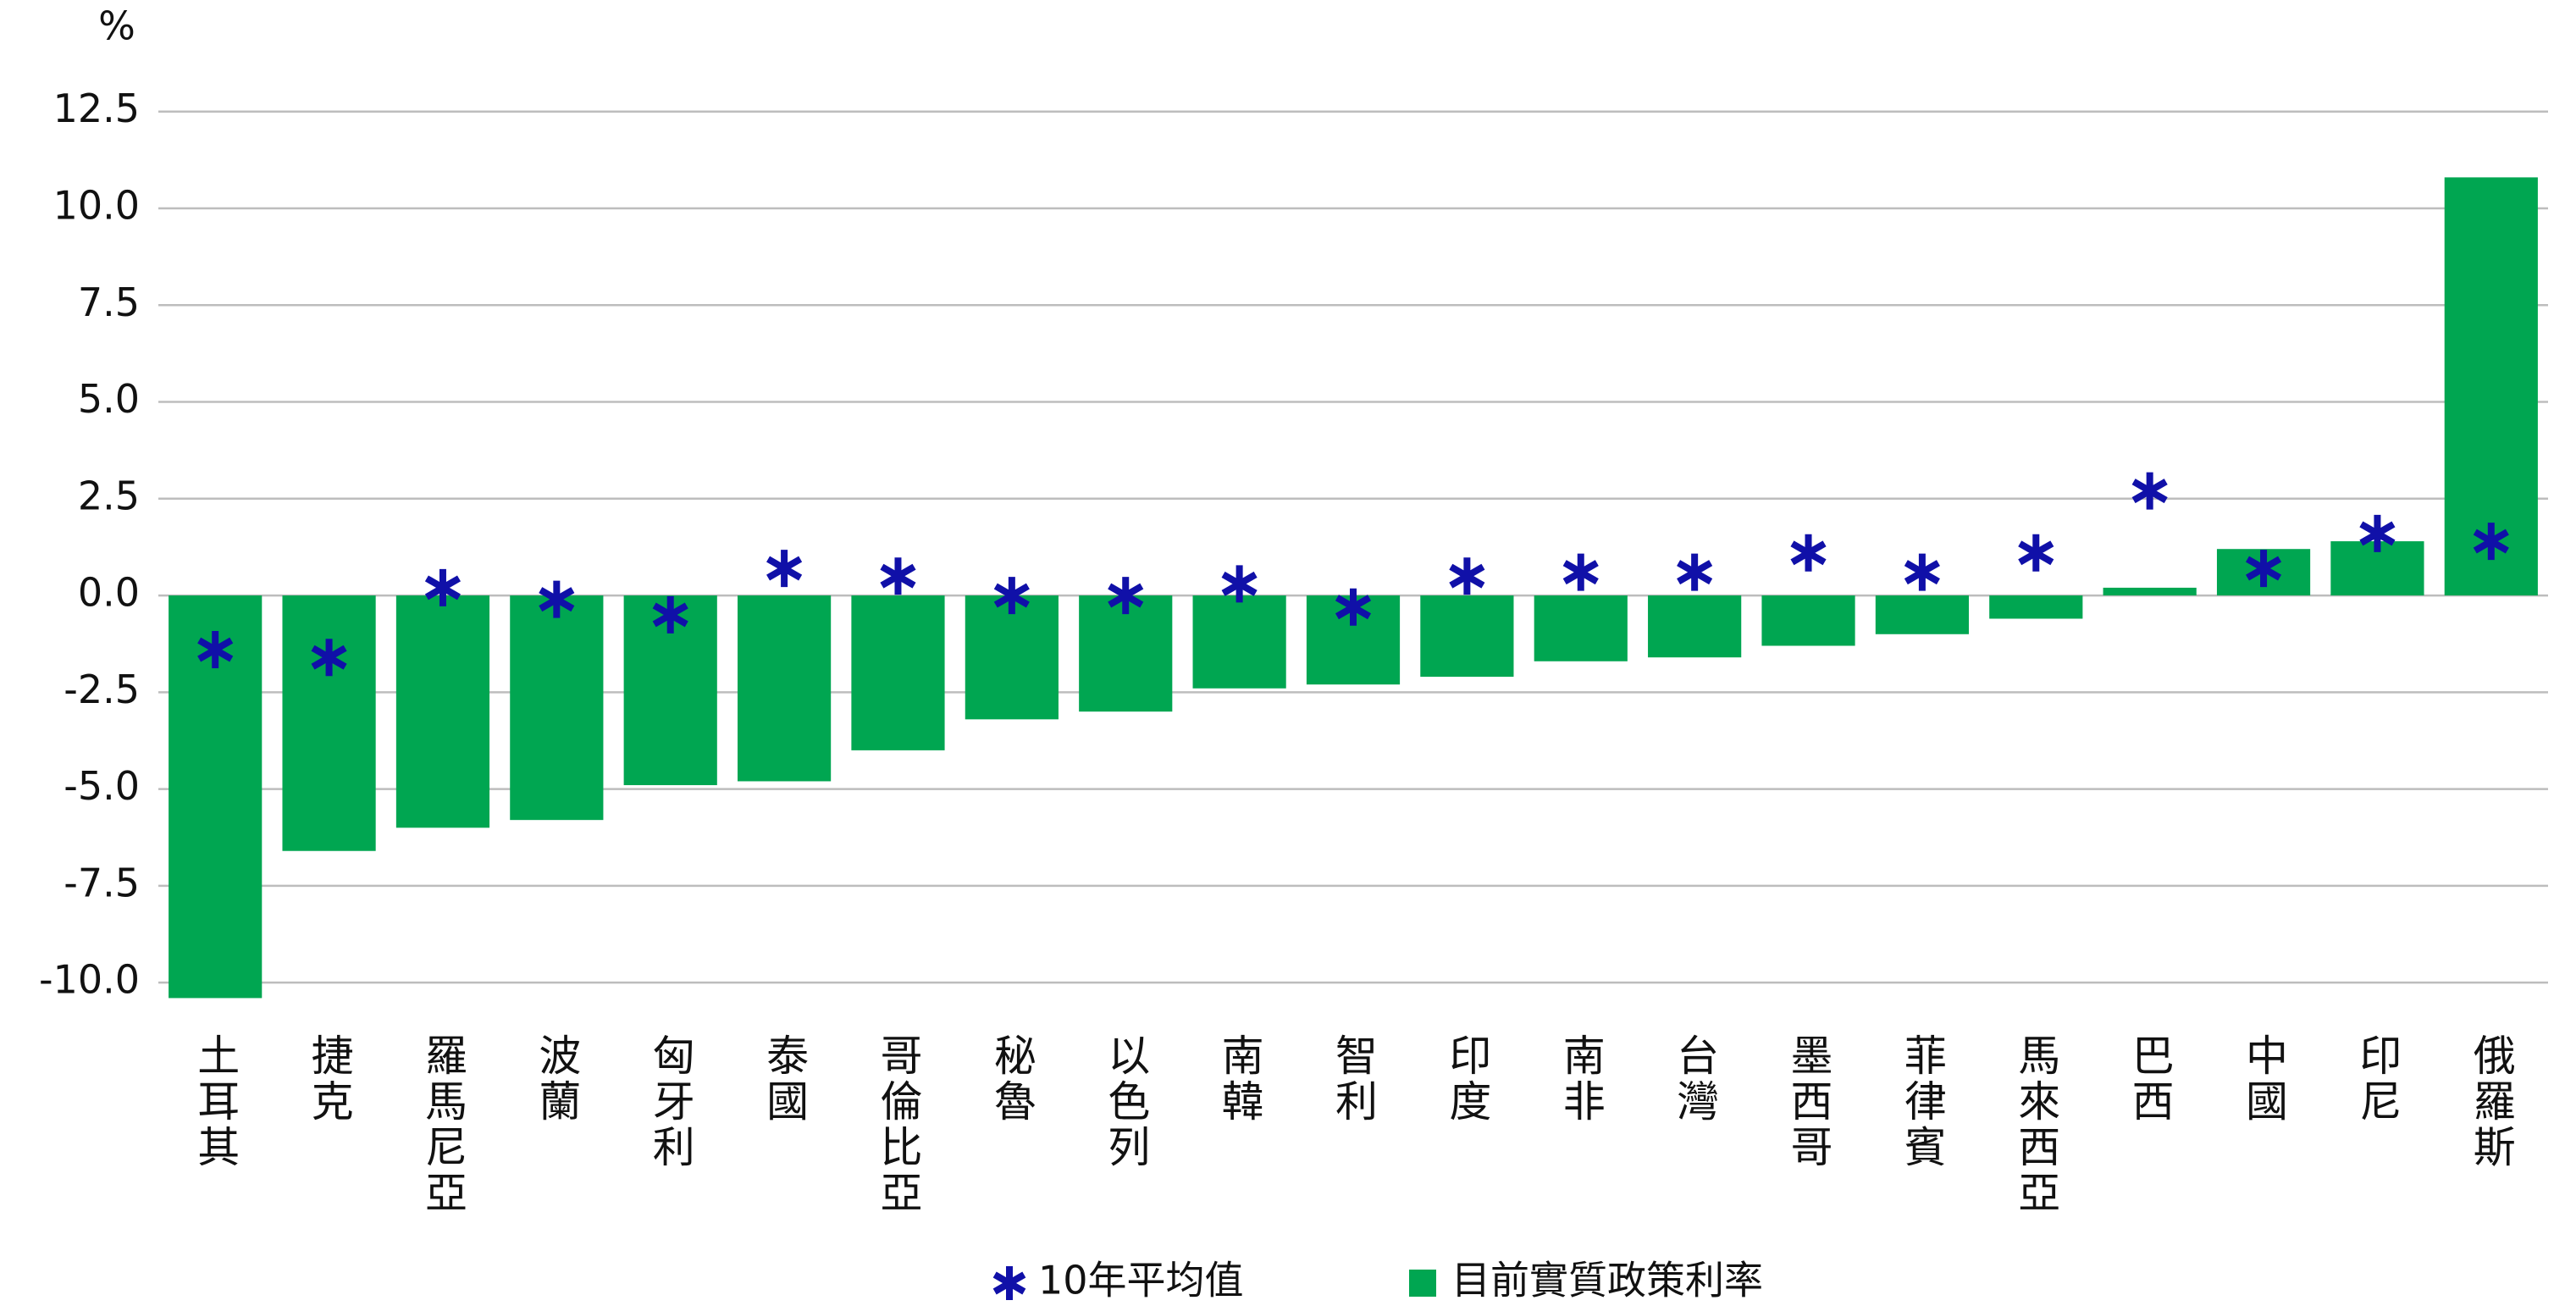 The image size is (2576, 1306). What do you see at coordinates (109, 495) in the screenshot?
I see `y-tick-label: 2.5` at bounding box center [109, 495].